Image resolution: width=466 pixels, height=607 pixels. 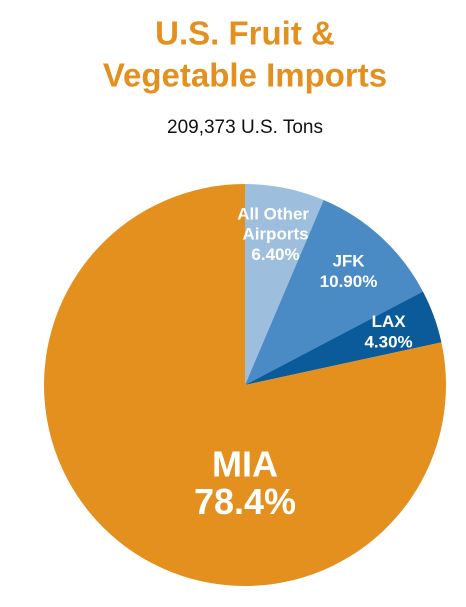 I want to click on slice-label: JFK, so click(x=348, y=261).